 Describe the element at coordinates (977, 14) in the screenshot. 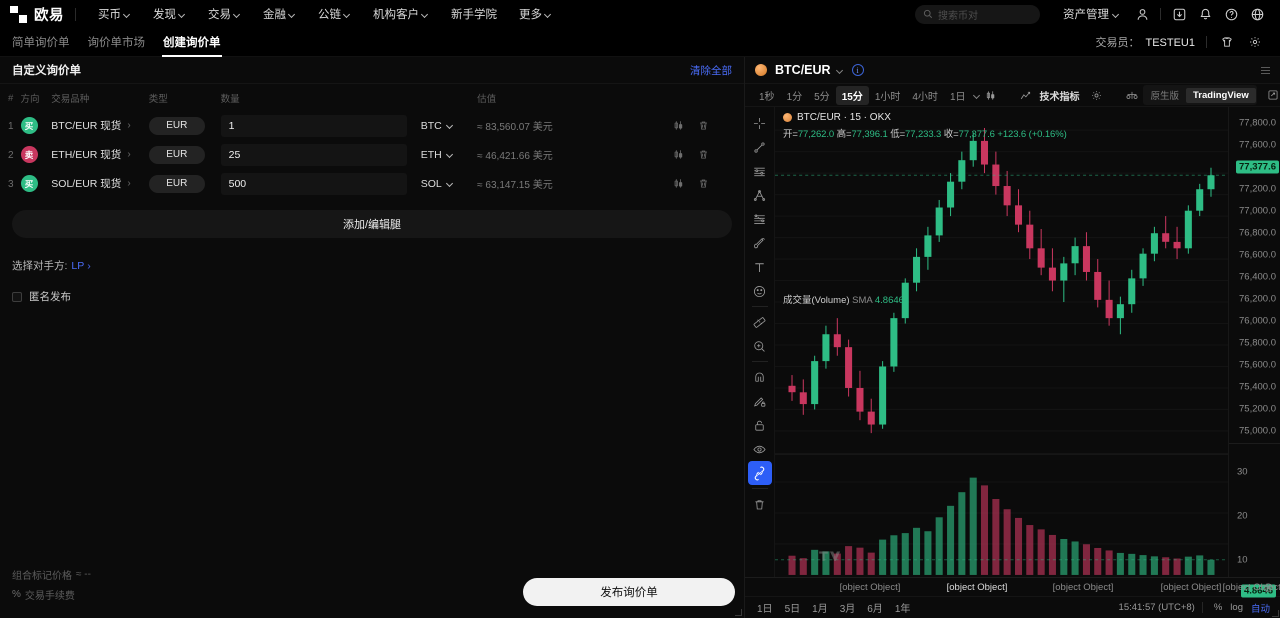

I see `search-input: 搜索币对` at that location.